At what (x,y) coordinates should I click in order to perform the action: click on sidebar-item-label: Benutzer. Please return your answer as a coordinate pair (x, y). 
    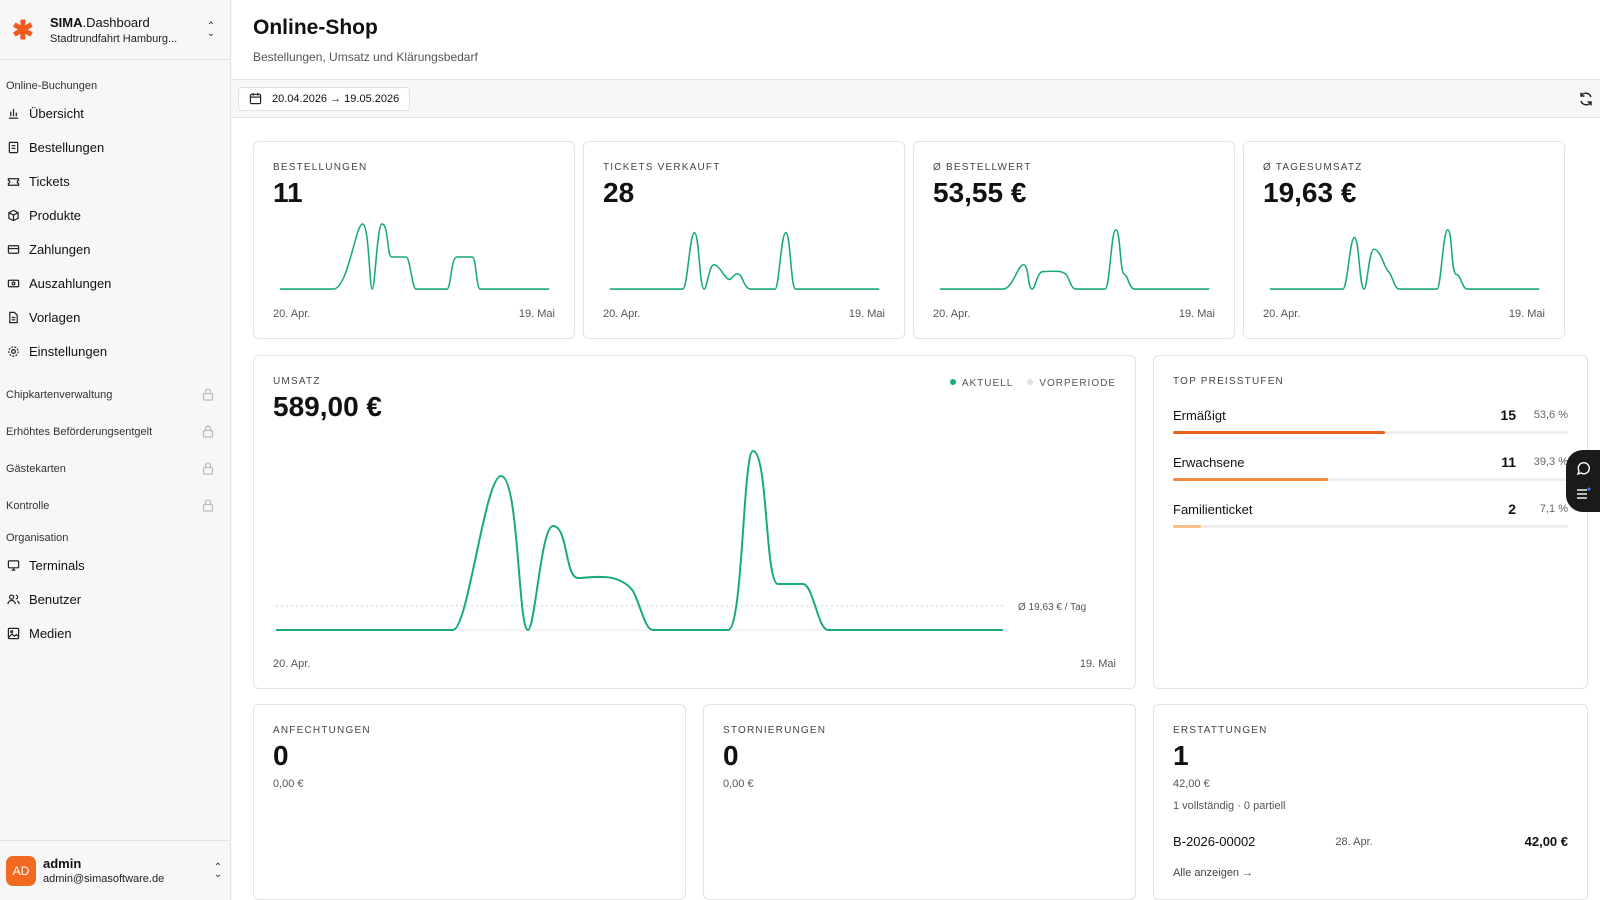
    Looking at the image, I should click on (55, 599).